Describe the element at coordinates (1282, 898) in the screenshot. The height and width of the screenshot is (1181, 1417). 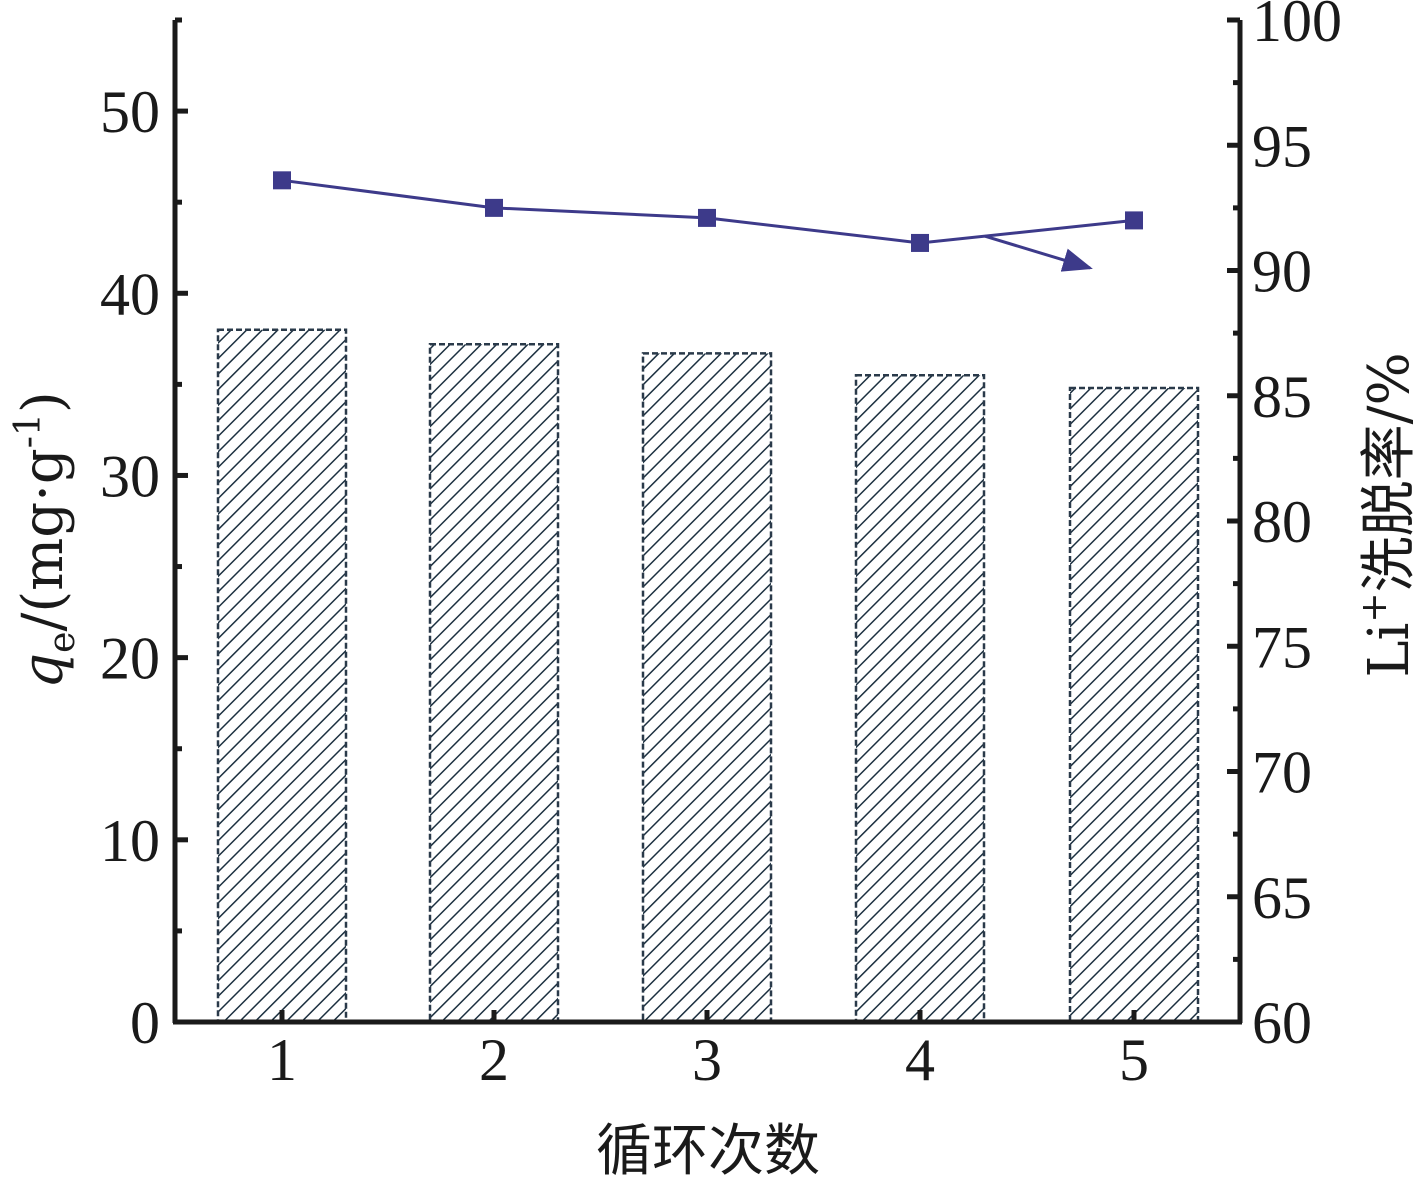
I see `right-tick-label: 65` at that location.